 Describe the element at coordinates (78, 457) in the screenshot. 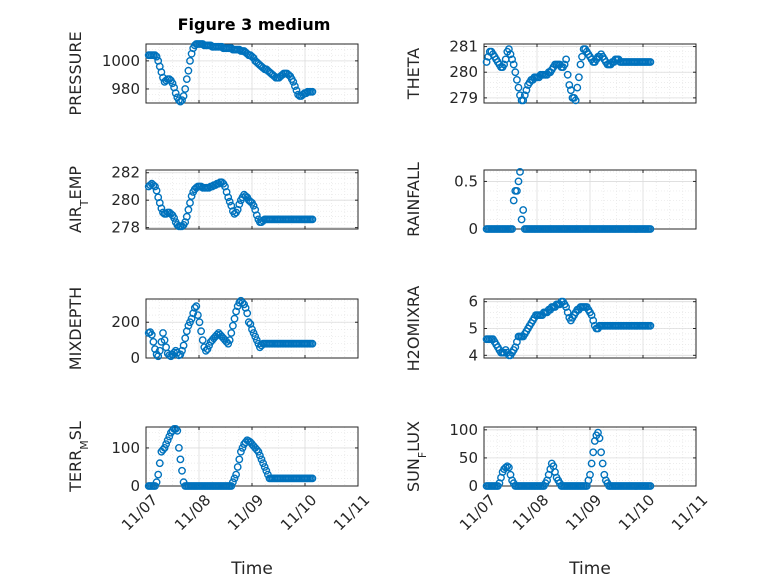

I see `y-axis-label: TERRMSL` at that location.